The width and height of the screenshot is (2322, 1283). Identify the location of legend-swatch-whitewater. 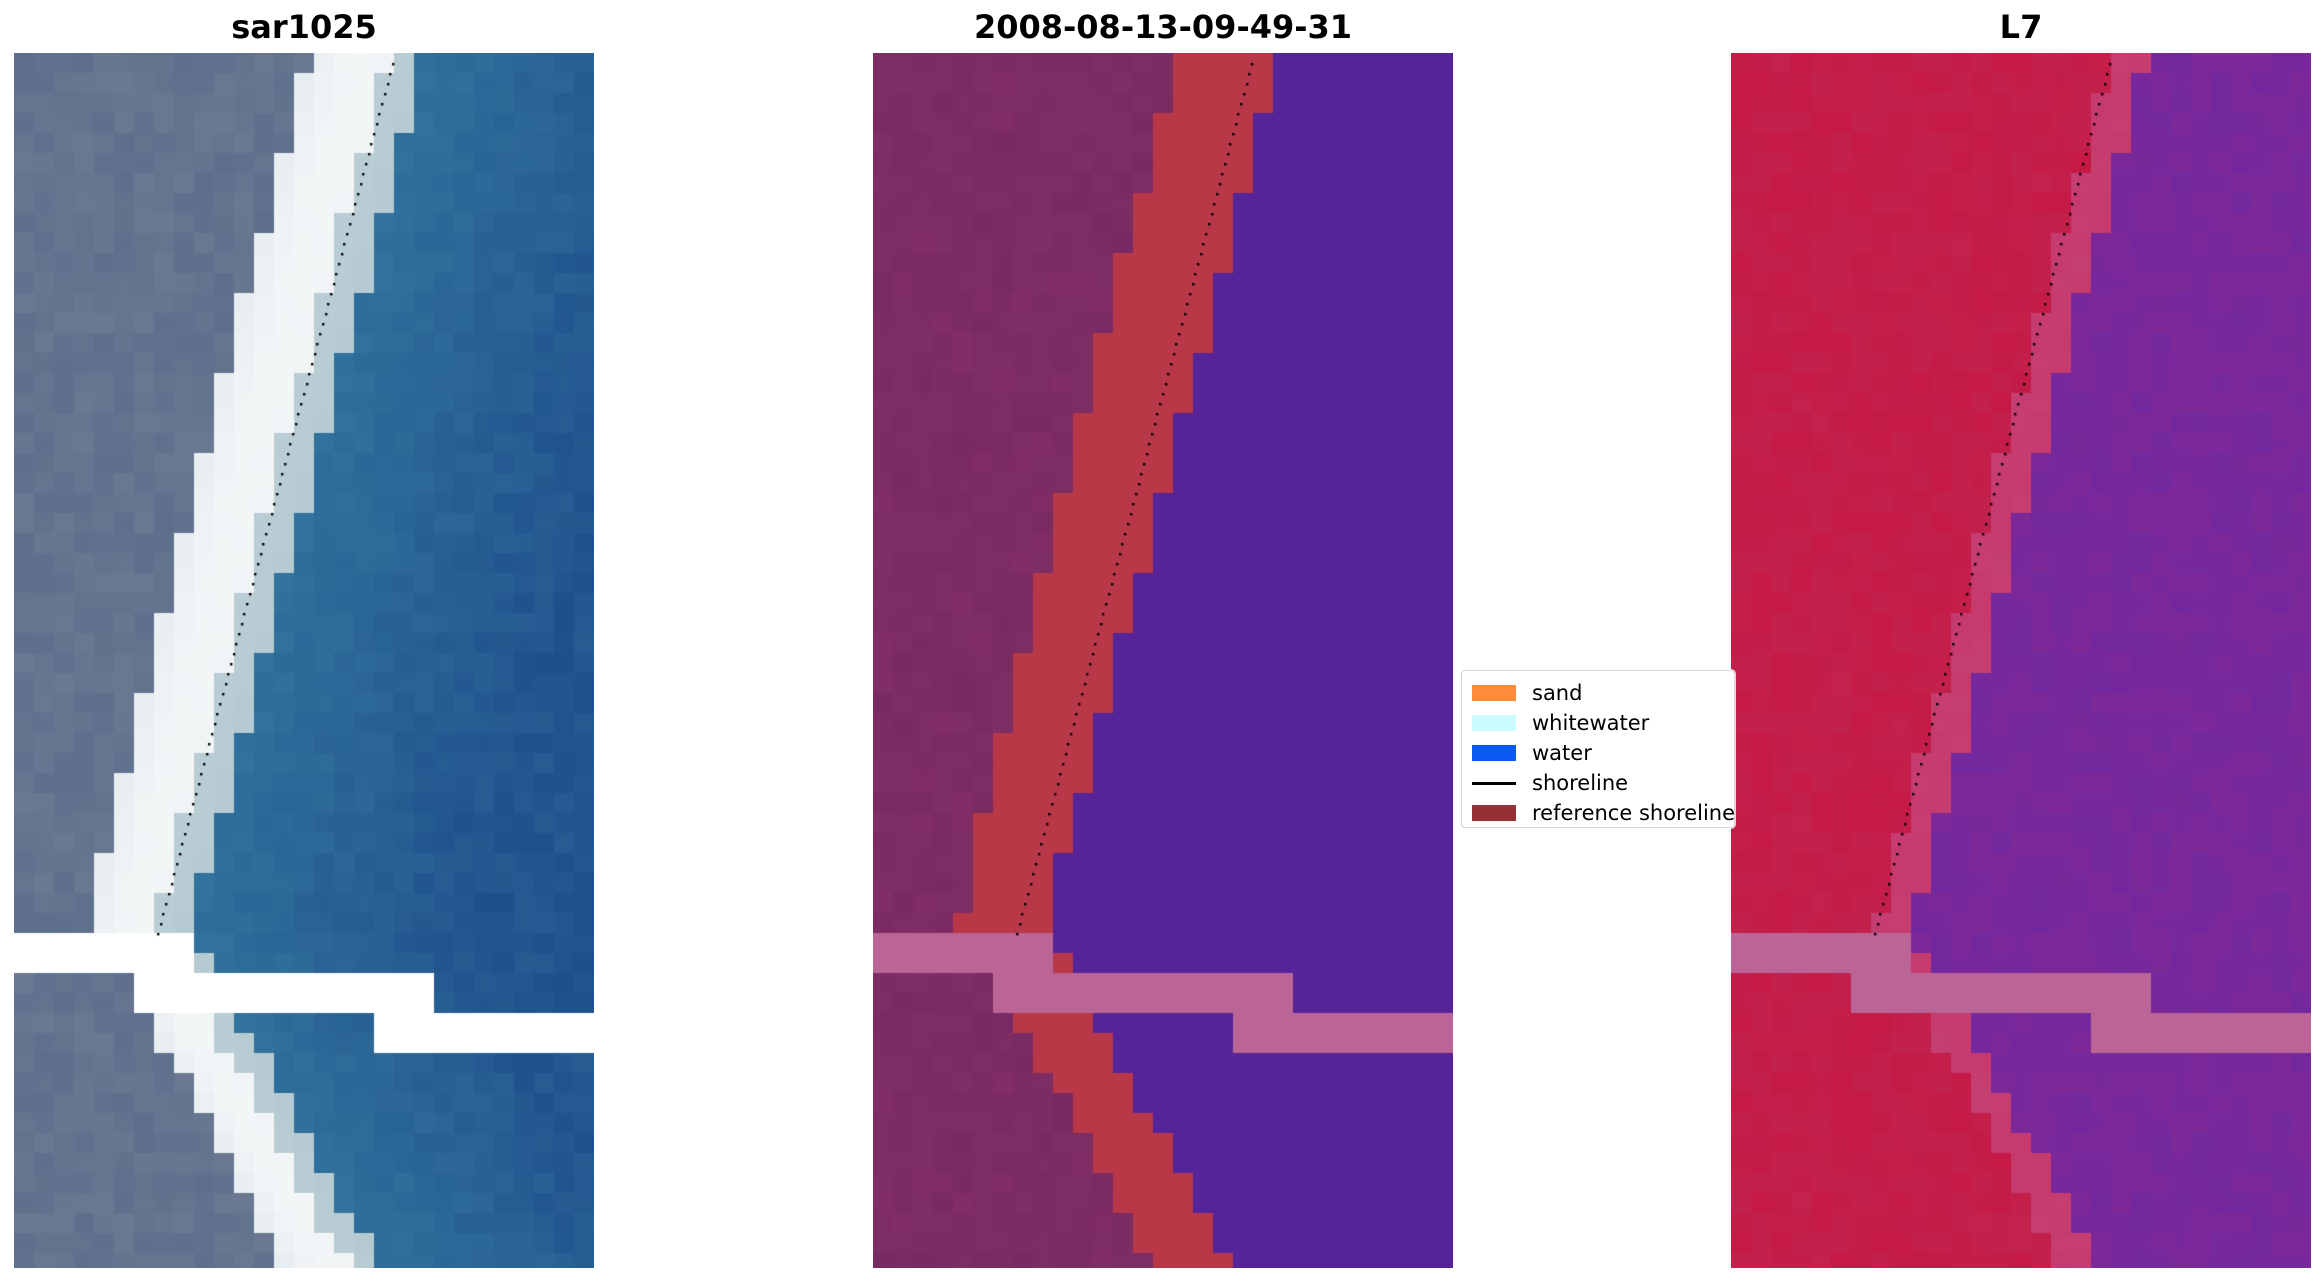
(1494, 723).